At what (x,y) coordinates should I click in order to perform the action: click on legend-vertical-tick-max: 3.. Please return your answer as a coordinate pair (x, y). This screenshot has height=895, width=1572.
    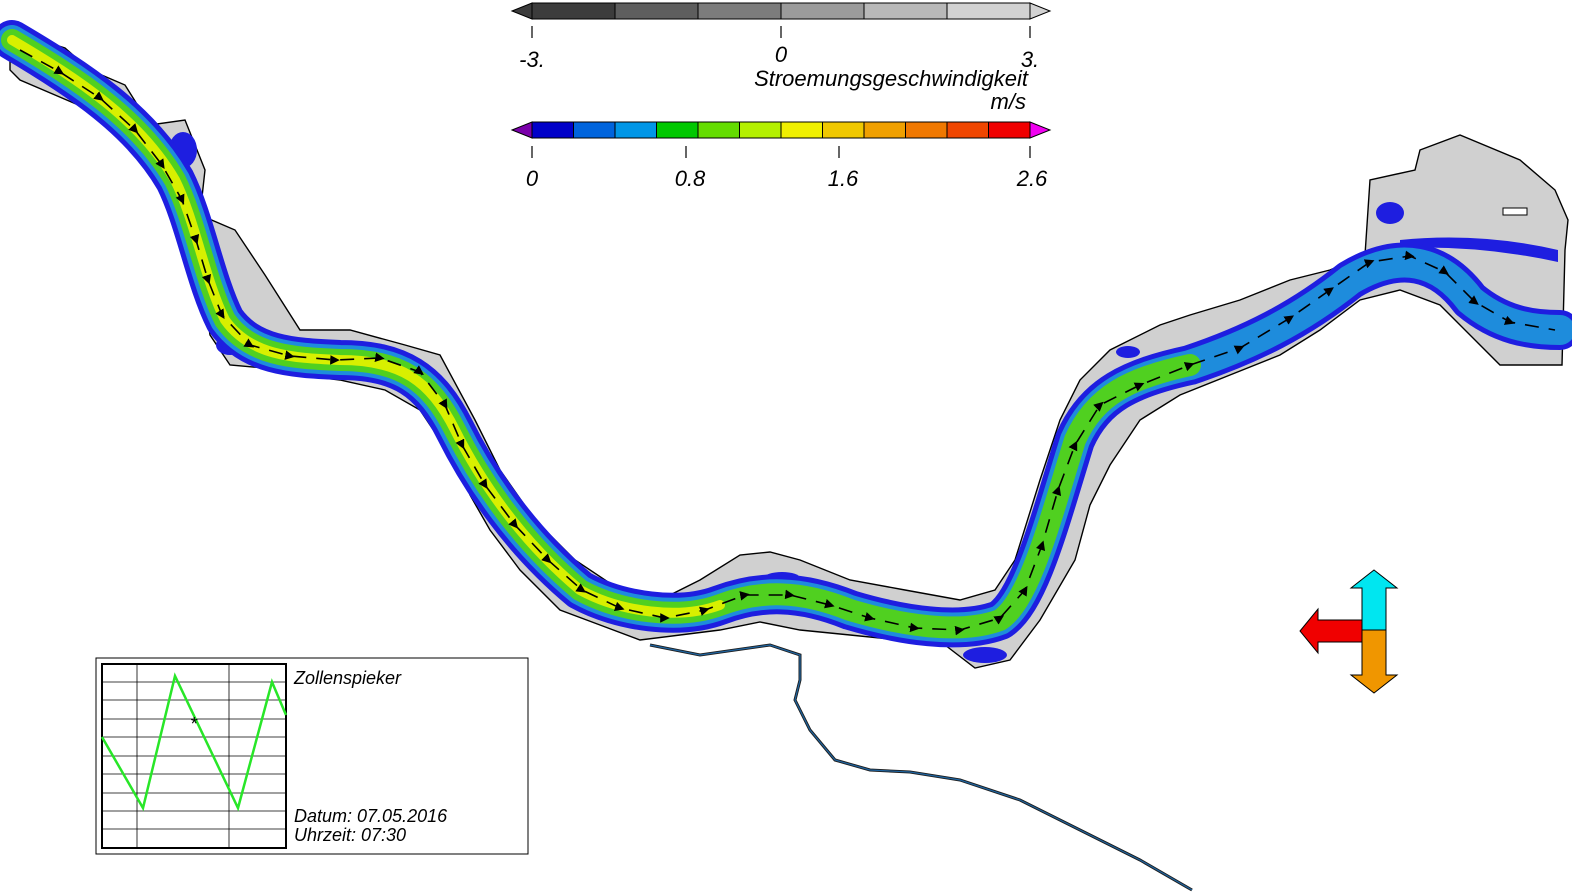
    Looking at the image, I should click on (1030, 59).